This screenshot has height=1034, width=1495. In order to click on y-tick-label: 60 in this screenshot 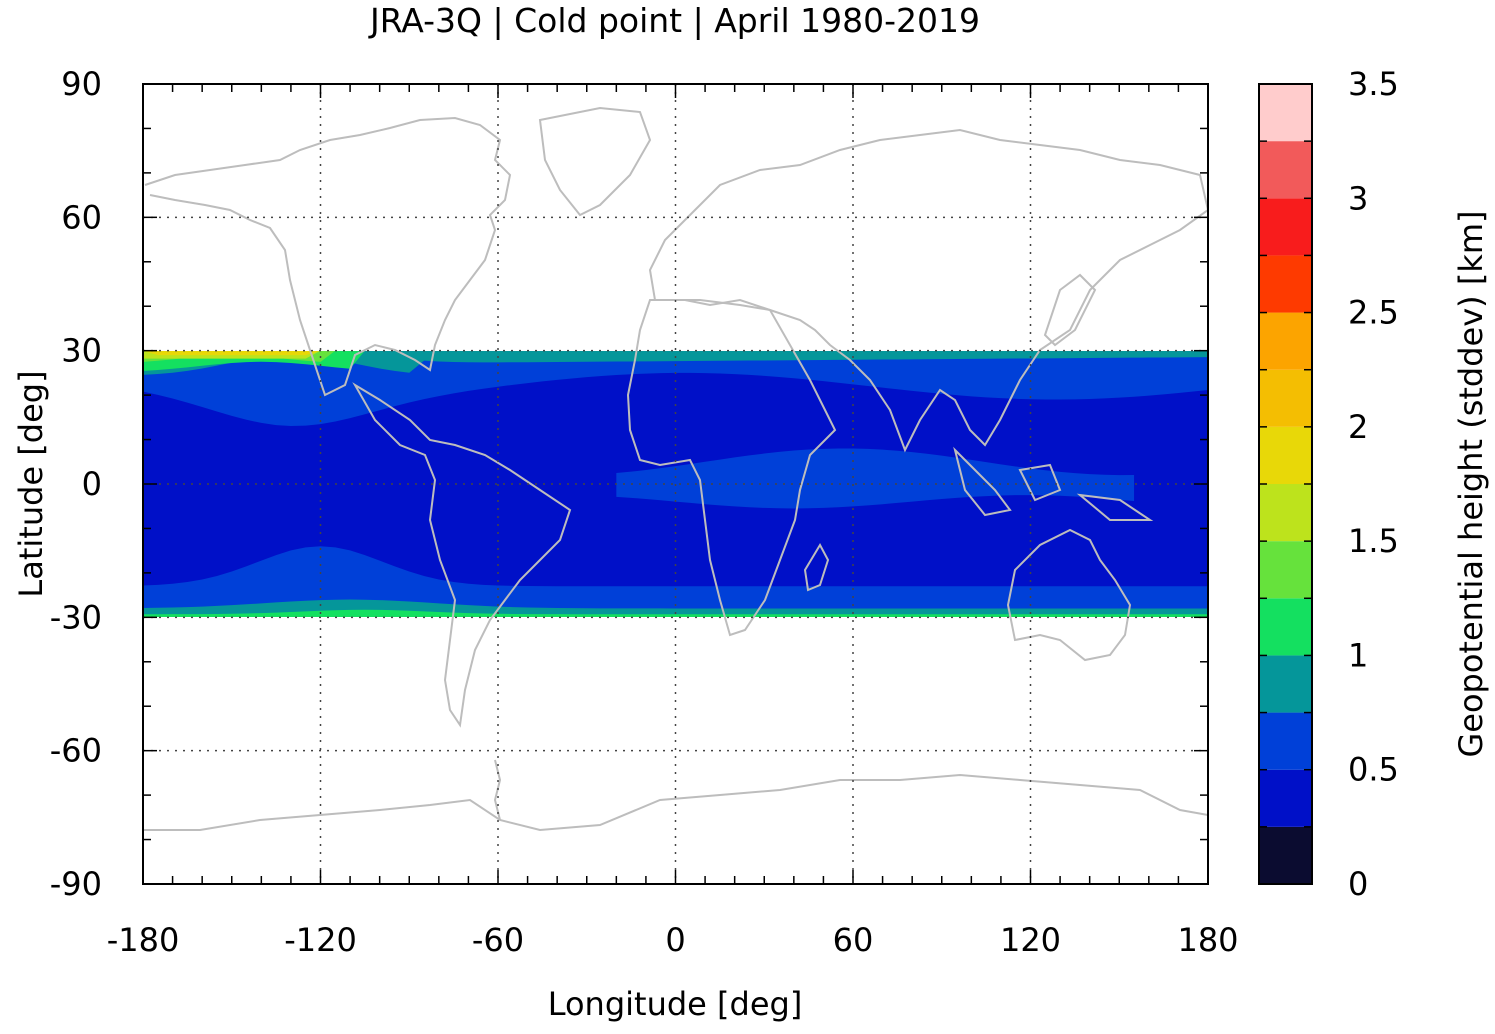, I will do `click(81, 217)`.